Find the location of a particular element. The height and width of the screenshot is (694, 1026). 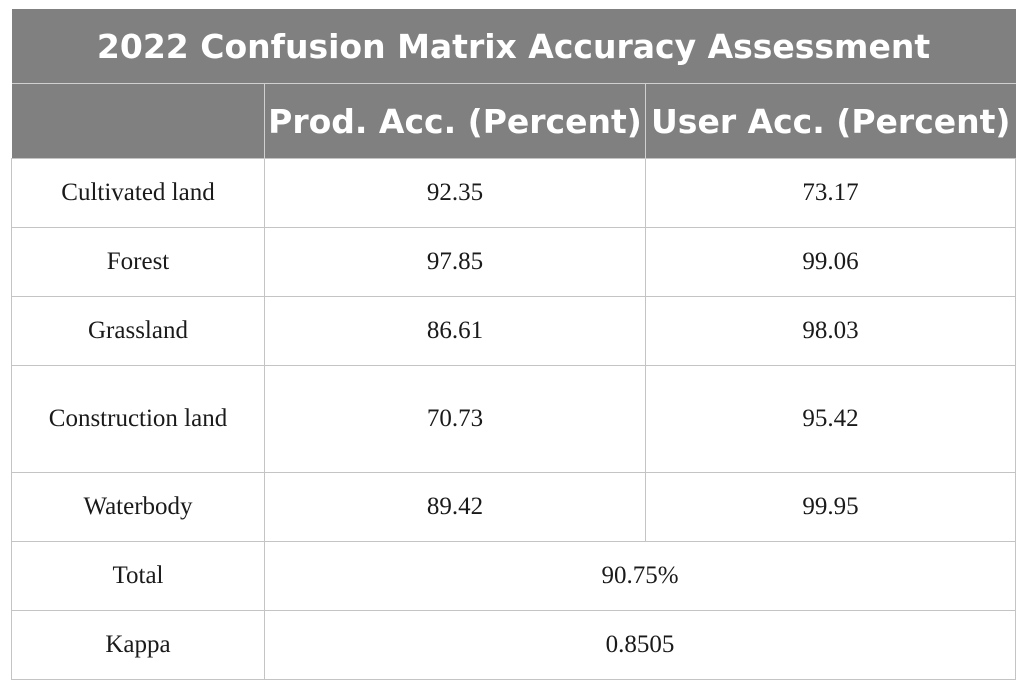

table-row: Grassland 86.61 98.03 is located at coordinates (513, 331).